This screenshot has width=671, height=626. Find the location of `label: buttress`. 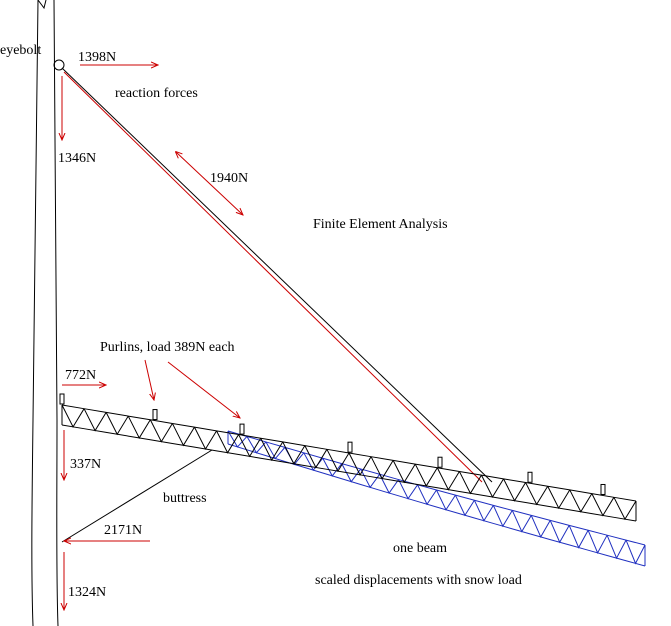

label: buttress is located at coordinates (185, 498).